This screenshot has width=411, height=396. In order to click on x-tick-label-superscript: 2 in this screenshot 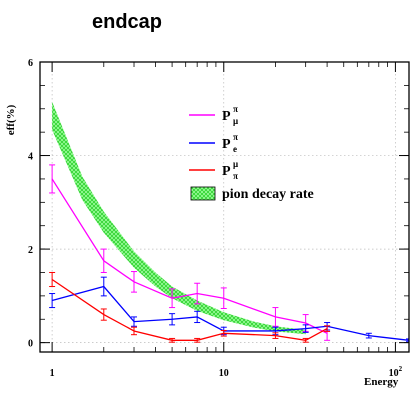, I will do `click(401, 369)`.